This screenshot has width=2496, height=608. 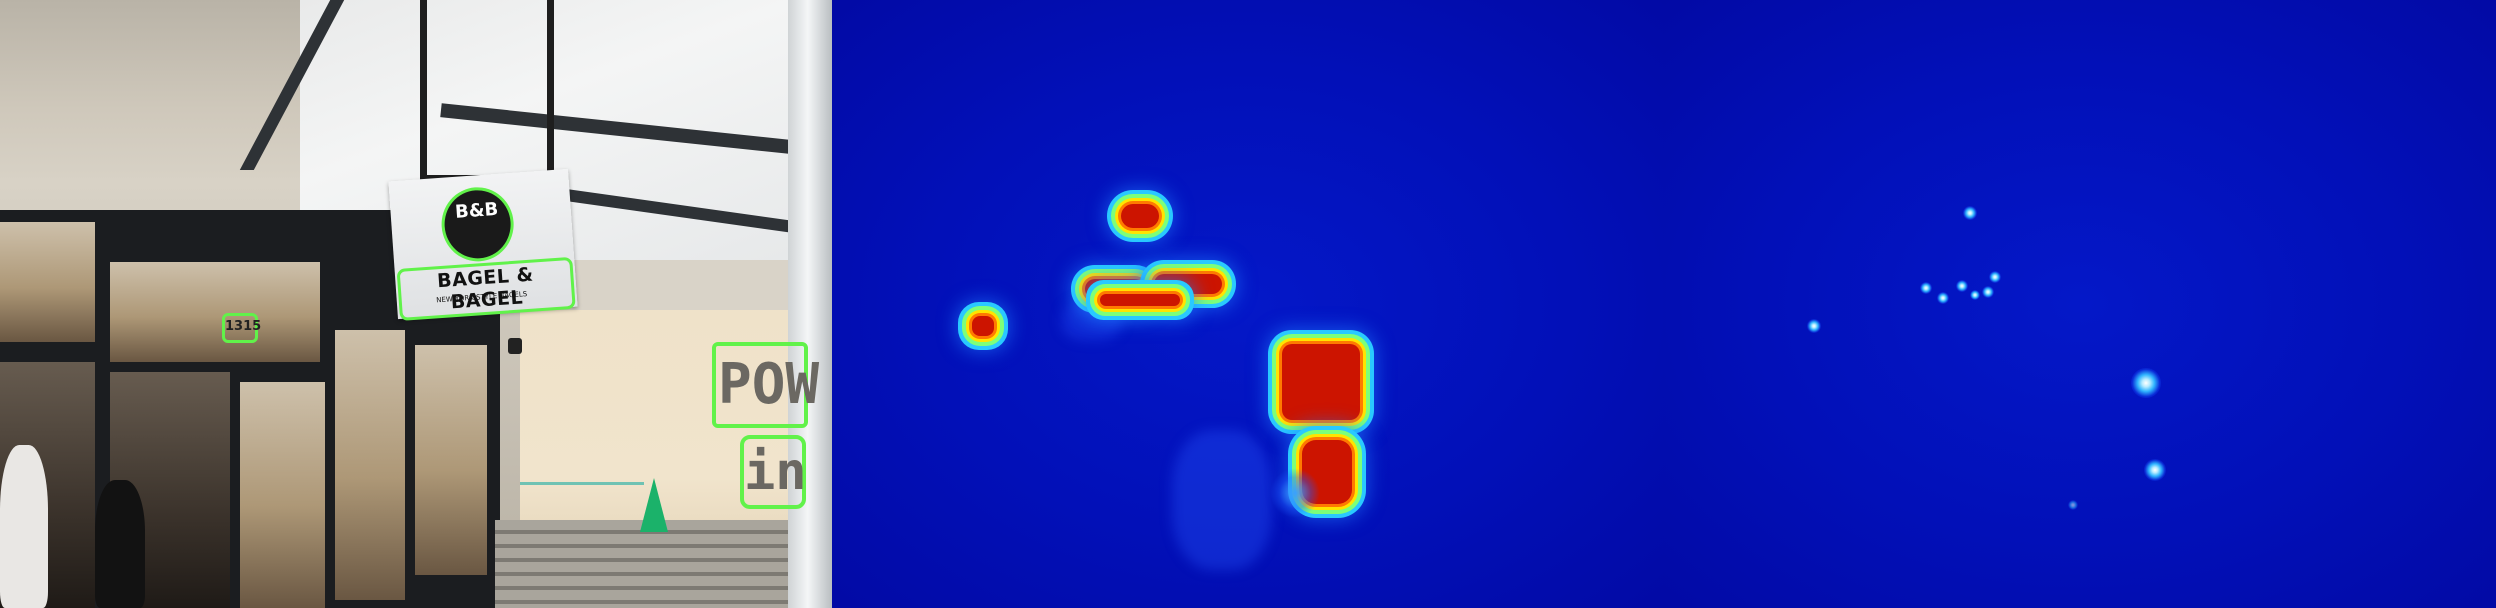 I want to click on shop-number-text: 1315, so click(x=241, y=328).